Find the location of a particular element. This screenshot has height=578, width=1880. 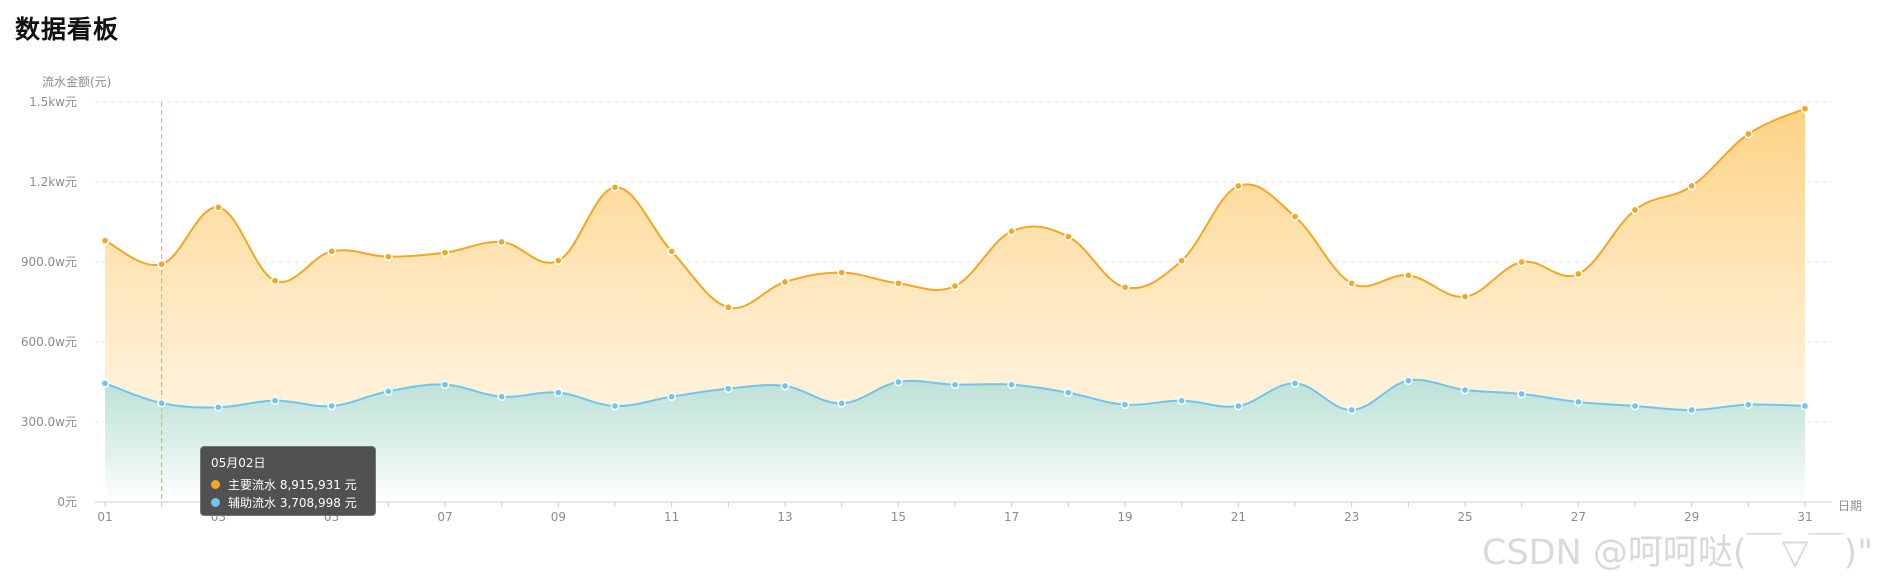

y-tick-label: 300.0w元 is located at coordinates (49, 422).